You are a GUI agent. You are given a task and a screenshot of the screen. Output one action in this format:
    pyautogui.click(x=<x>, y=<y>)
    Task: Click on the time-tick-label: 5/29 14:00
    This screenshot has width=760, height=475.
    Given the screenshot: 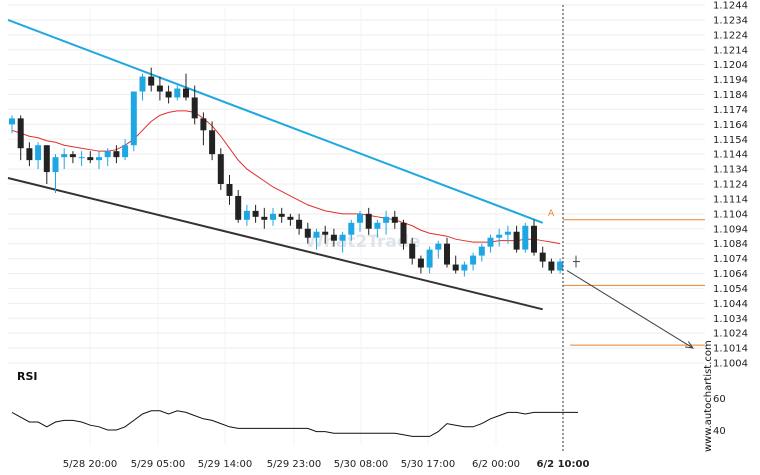 What is the action you would take?
    pyautogui.click(x=225, y=464)
    